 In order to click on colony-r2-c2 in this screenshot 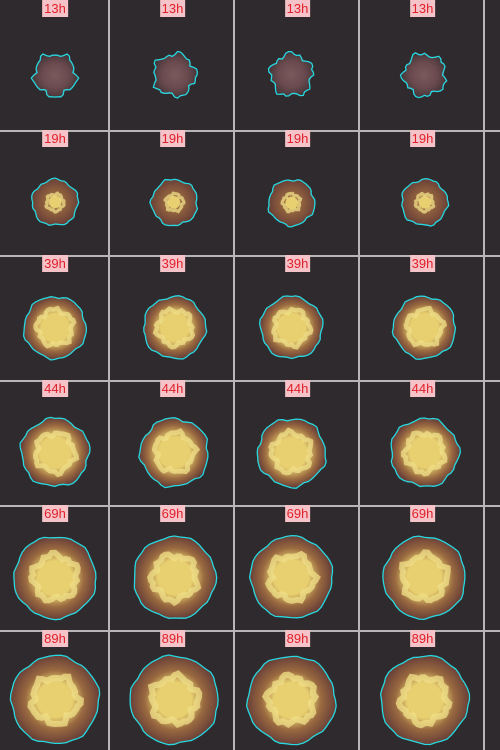, I will do `click(174, 202)`.